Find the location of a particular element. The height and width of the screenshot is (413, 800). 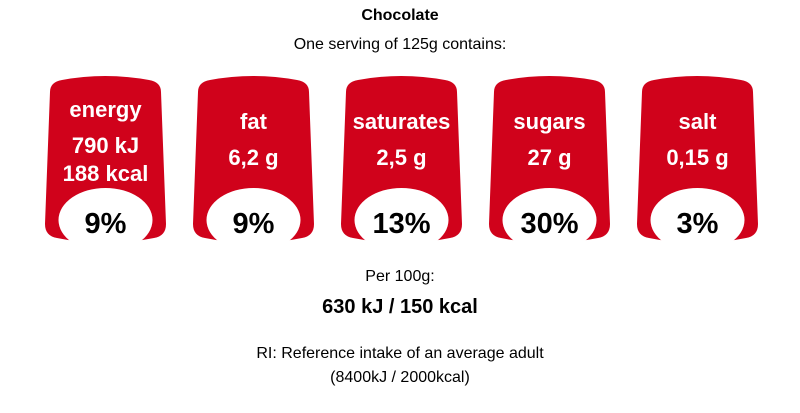

label-value: 2,5 g is located at coordinates (401, 157).